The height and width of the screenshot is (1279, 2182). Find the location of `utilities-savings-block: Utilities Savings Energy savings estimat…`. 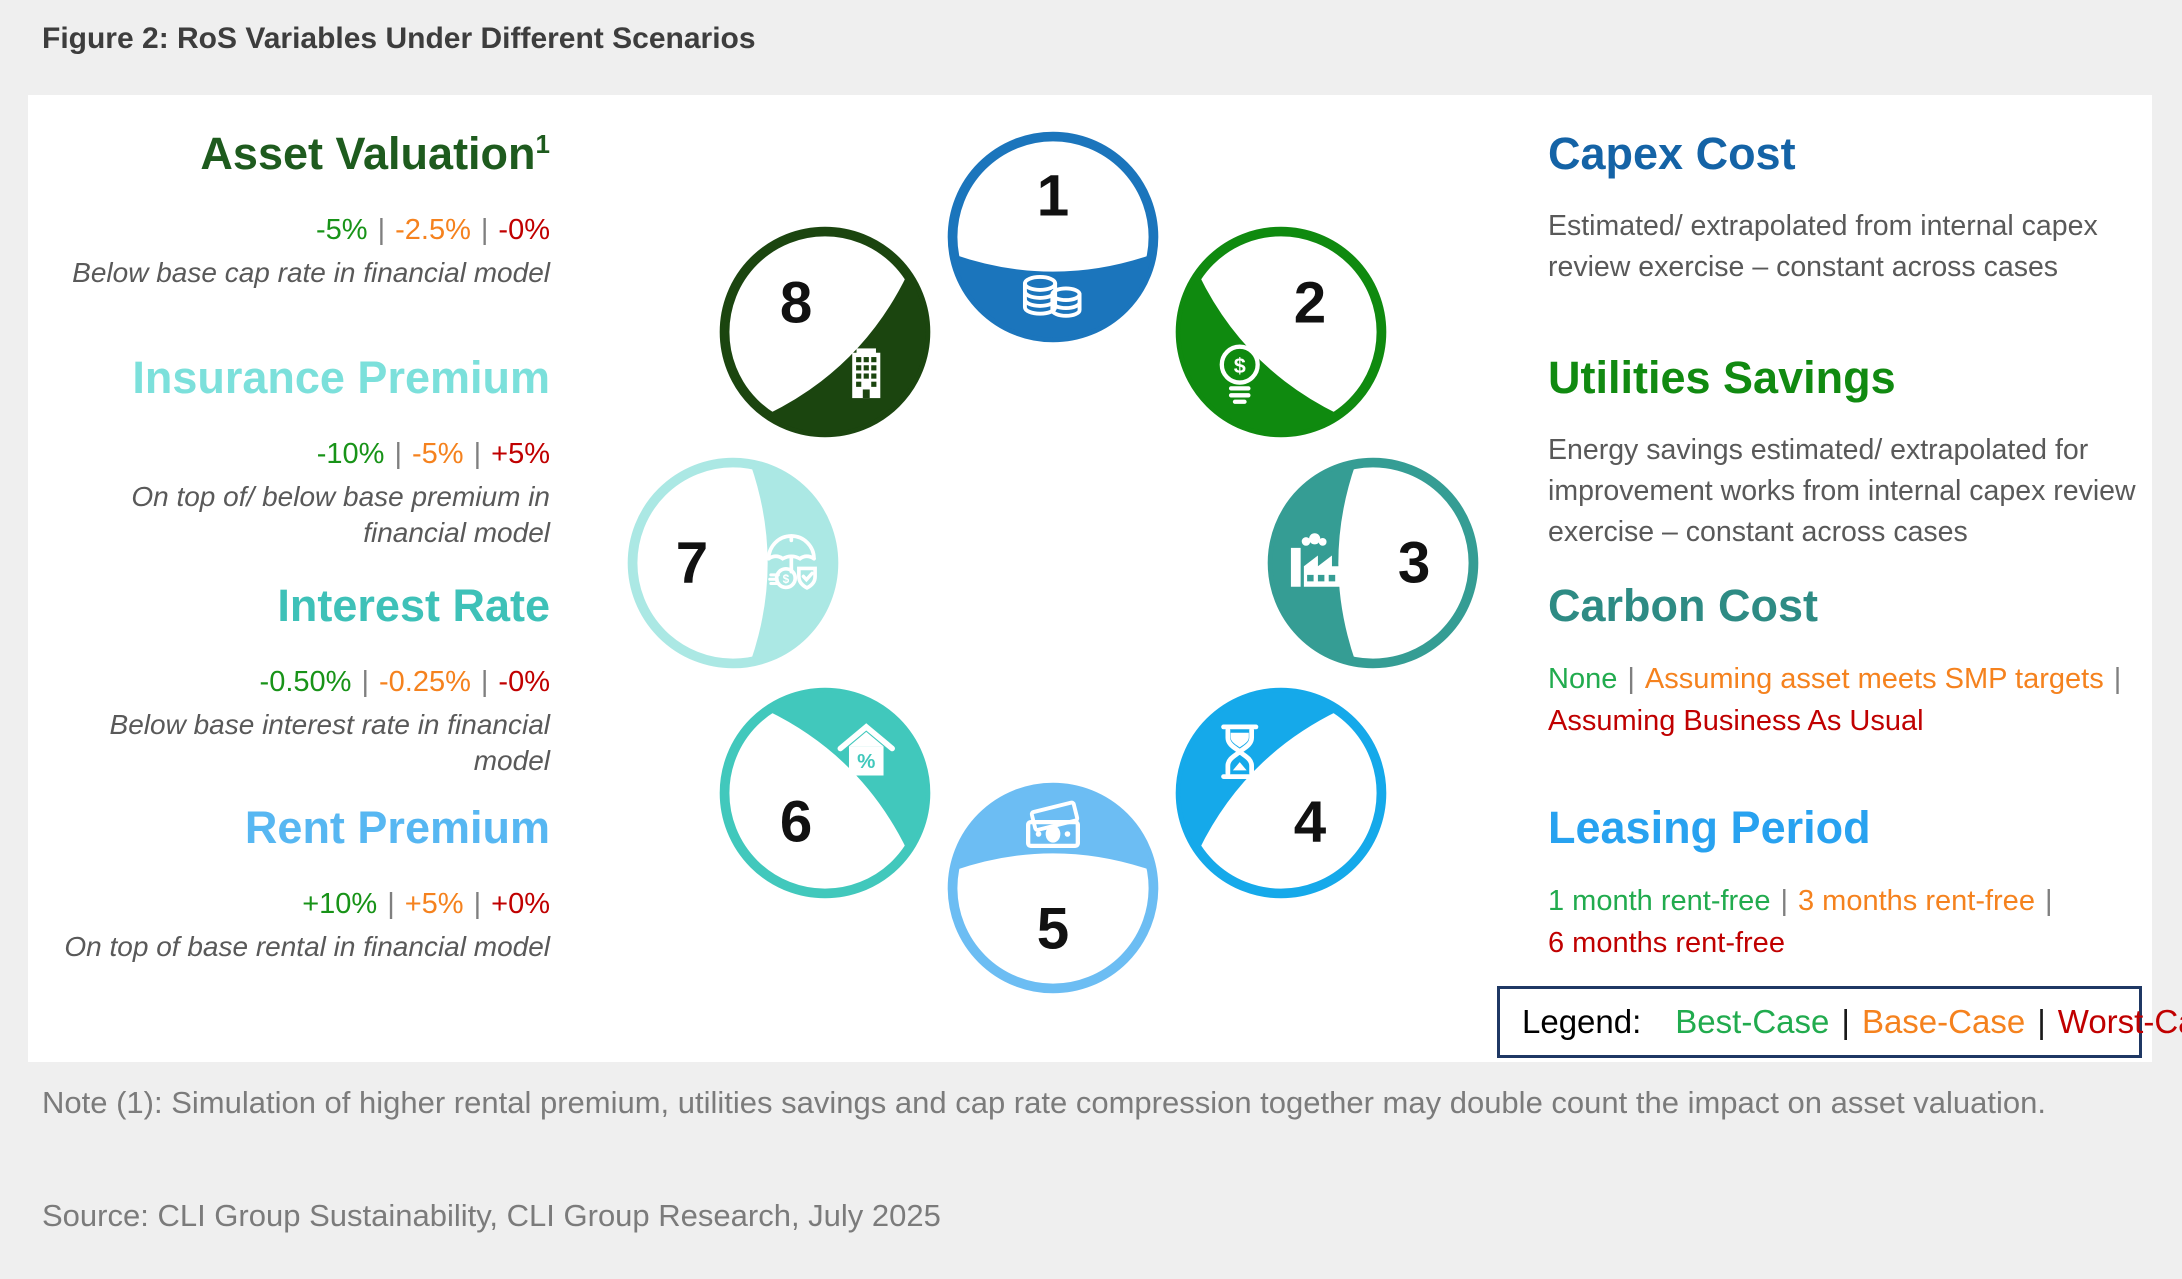

utilities-savings-block: Utilities Savings Energy savings estimat… is located at coordinates (1843, 453).